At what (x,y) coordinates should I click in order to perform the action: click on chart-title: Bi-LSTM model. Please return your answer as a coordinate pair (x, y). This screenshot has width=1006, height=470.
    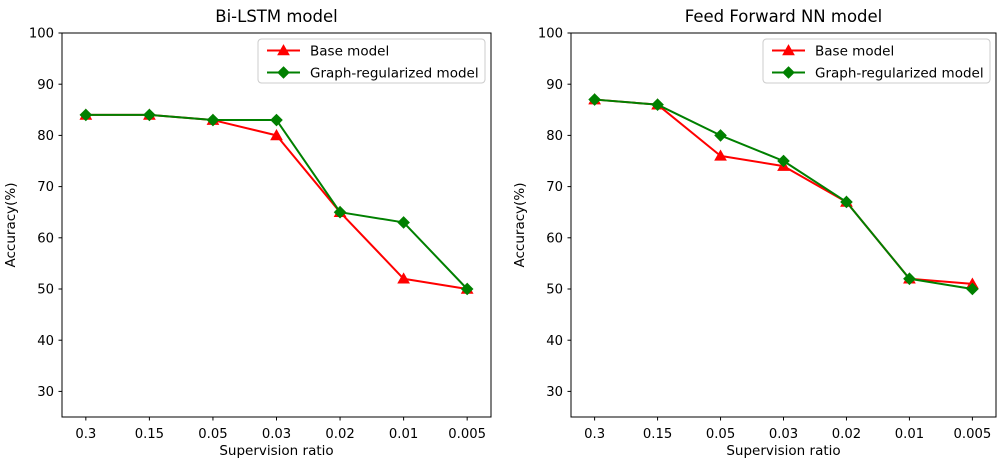
    Looking at the image, I should click on (276, 16).